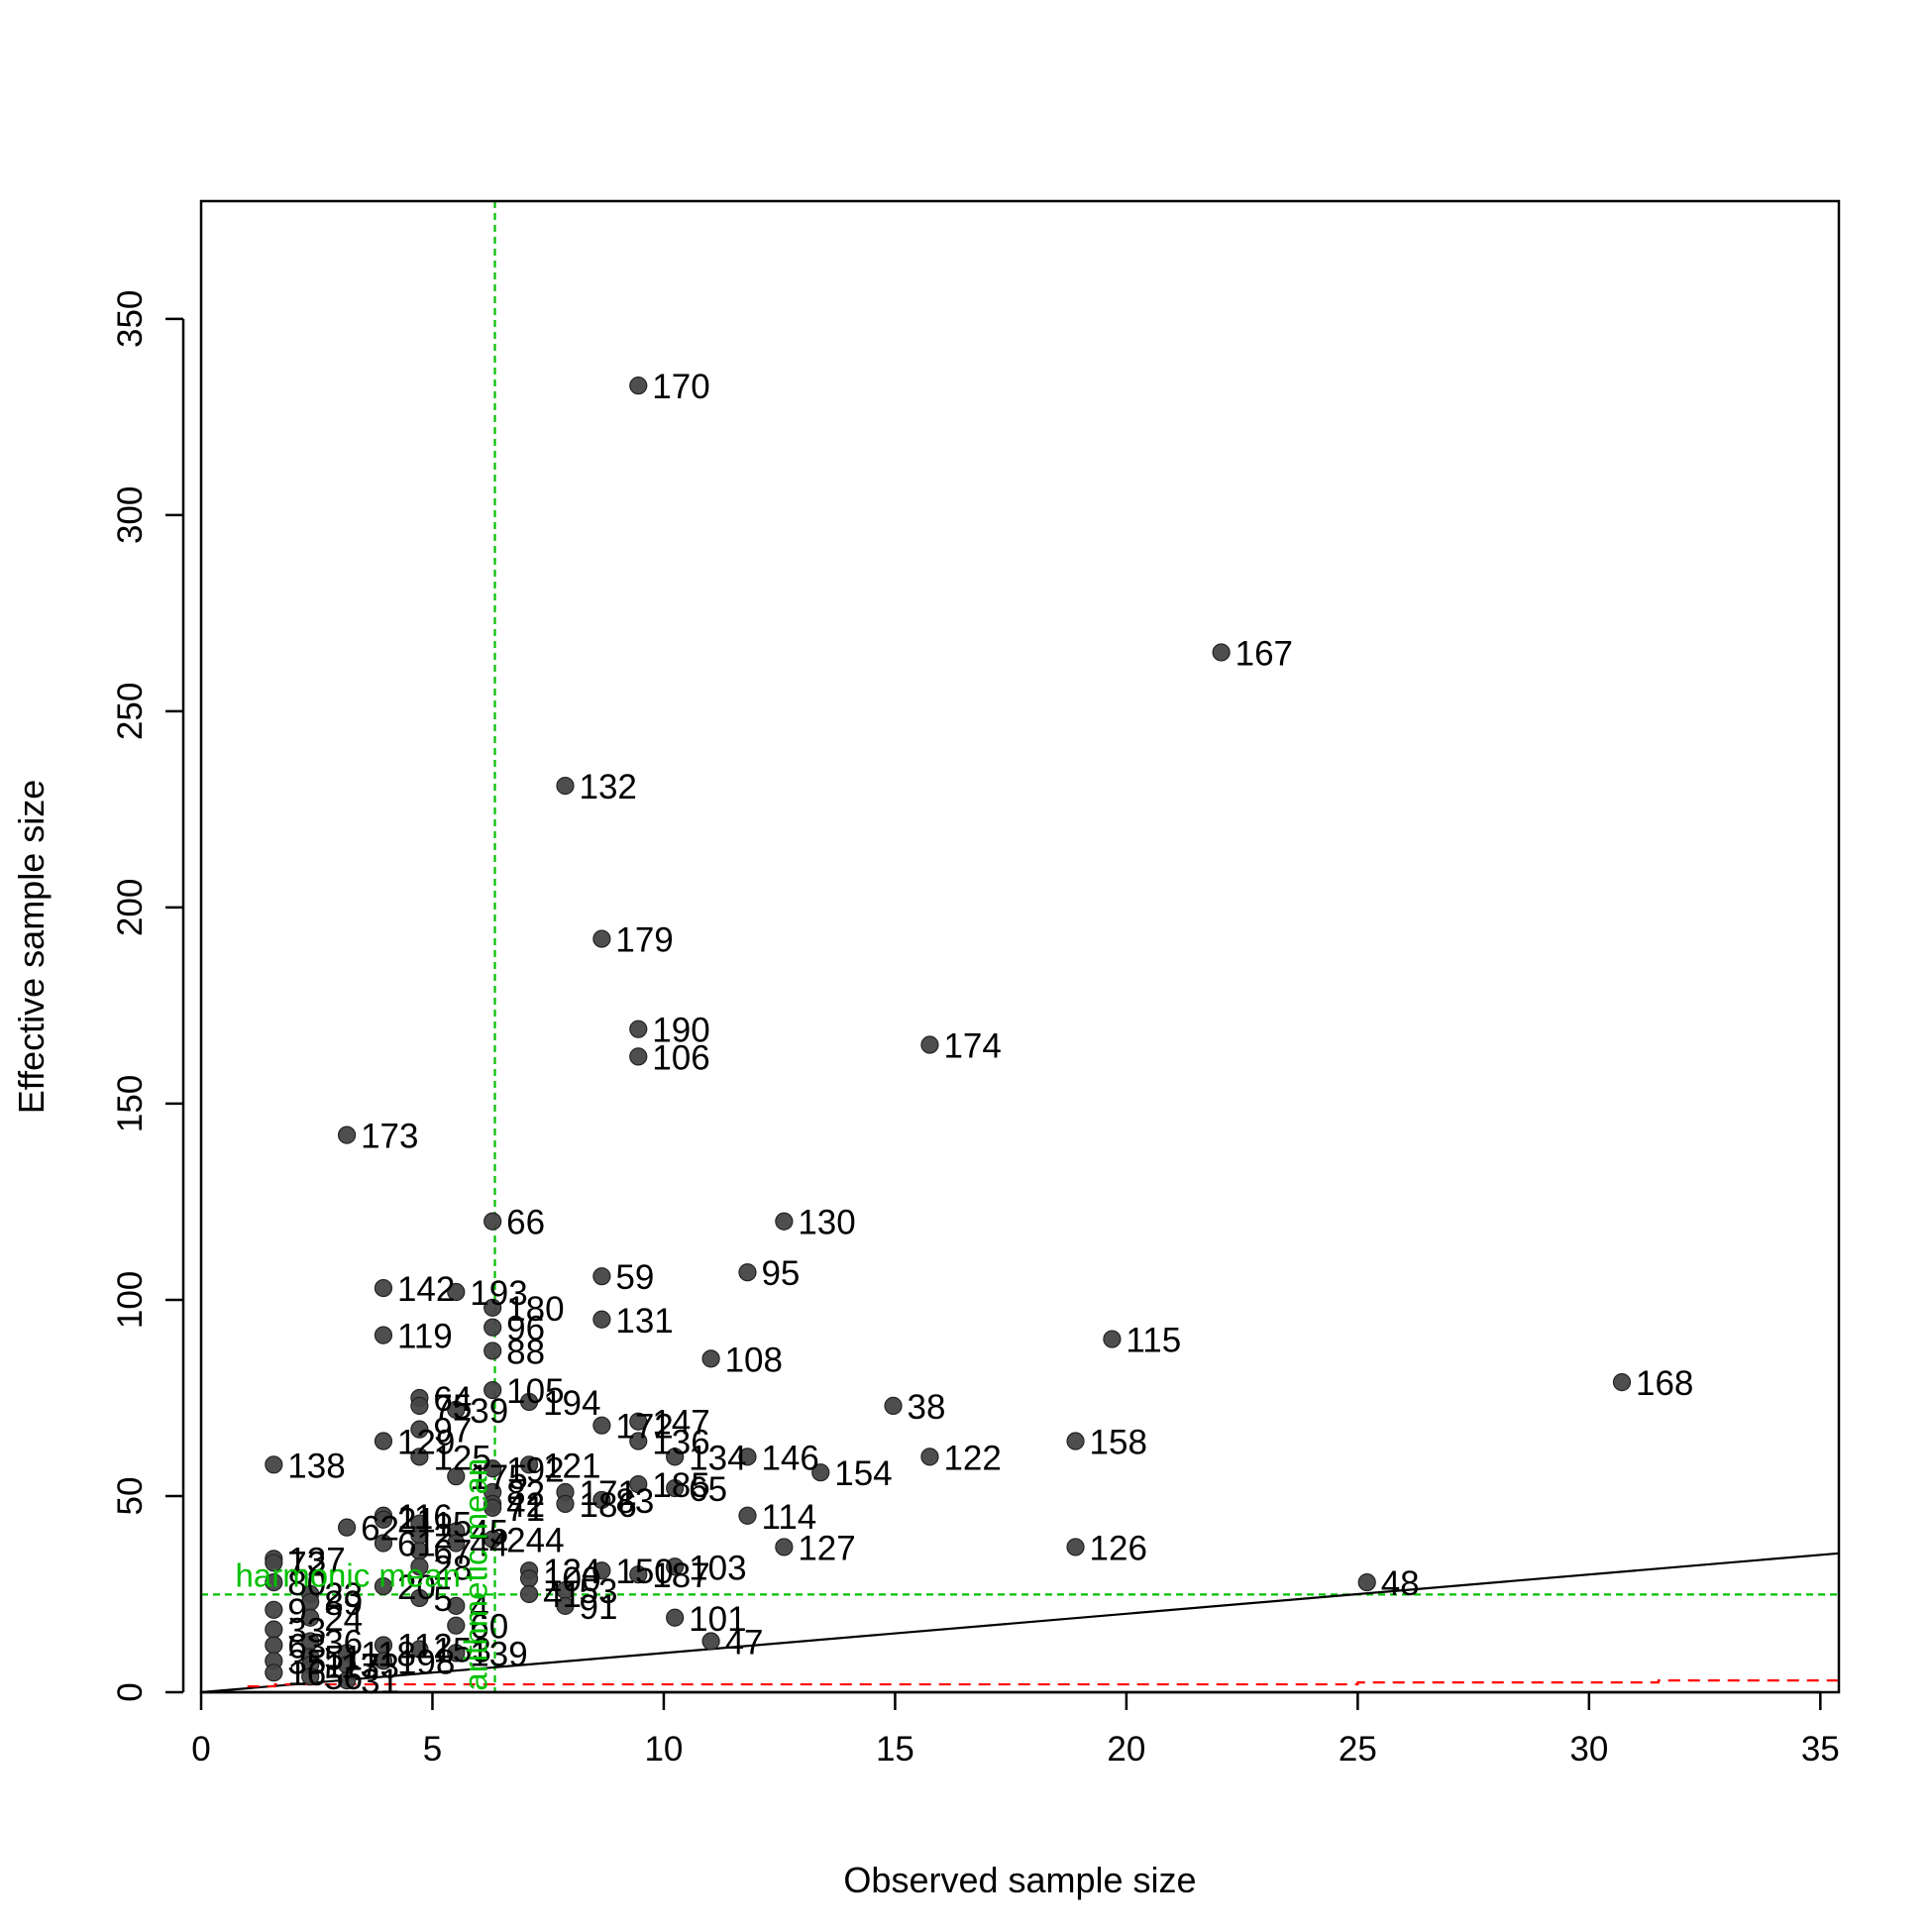 The height and width of the screenshot is (1932, 1932). I want to click on identity-line-group, so click(1020, 1623).